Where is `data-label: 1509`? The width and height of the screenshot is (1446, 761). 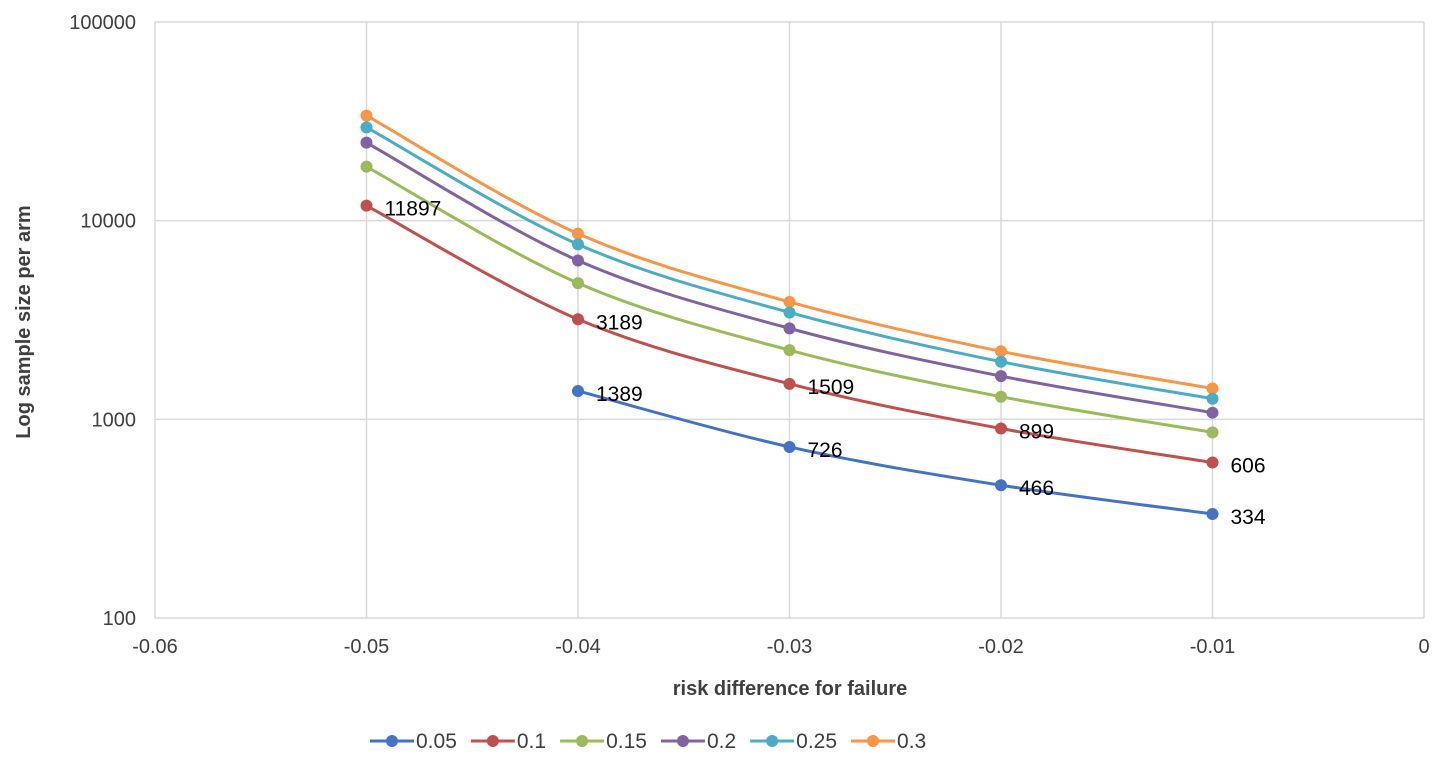
data-label: 1509 is located at coordinates (831, 387).